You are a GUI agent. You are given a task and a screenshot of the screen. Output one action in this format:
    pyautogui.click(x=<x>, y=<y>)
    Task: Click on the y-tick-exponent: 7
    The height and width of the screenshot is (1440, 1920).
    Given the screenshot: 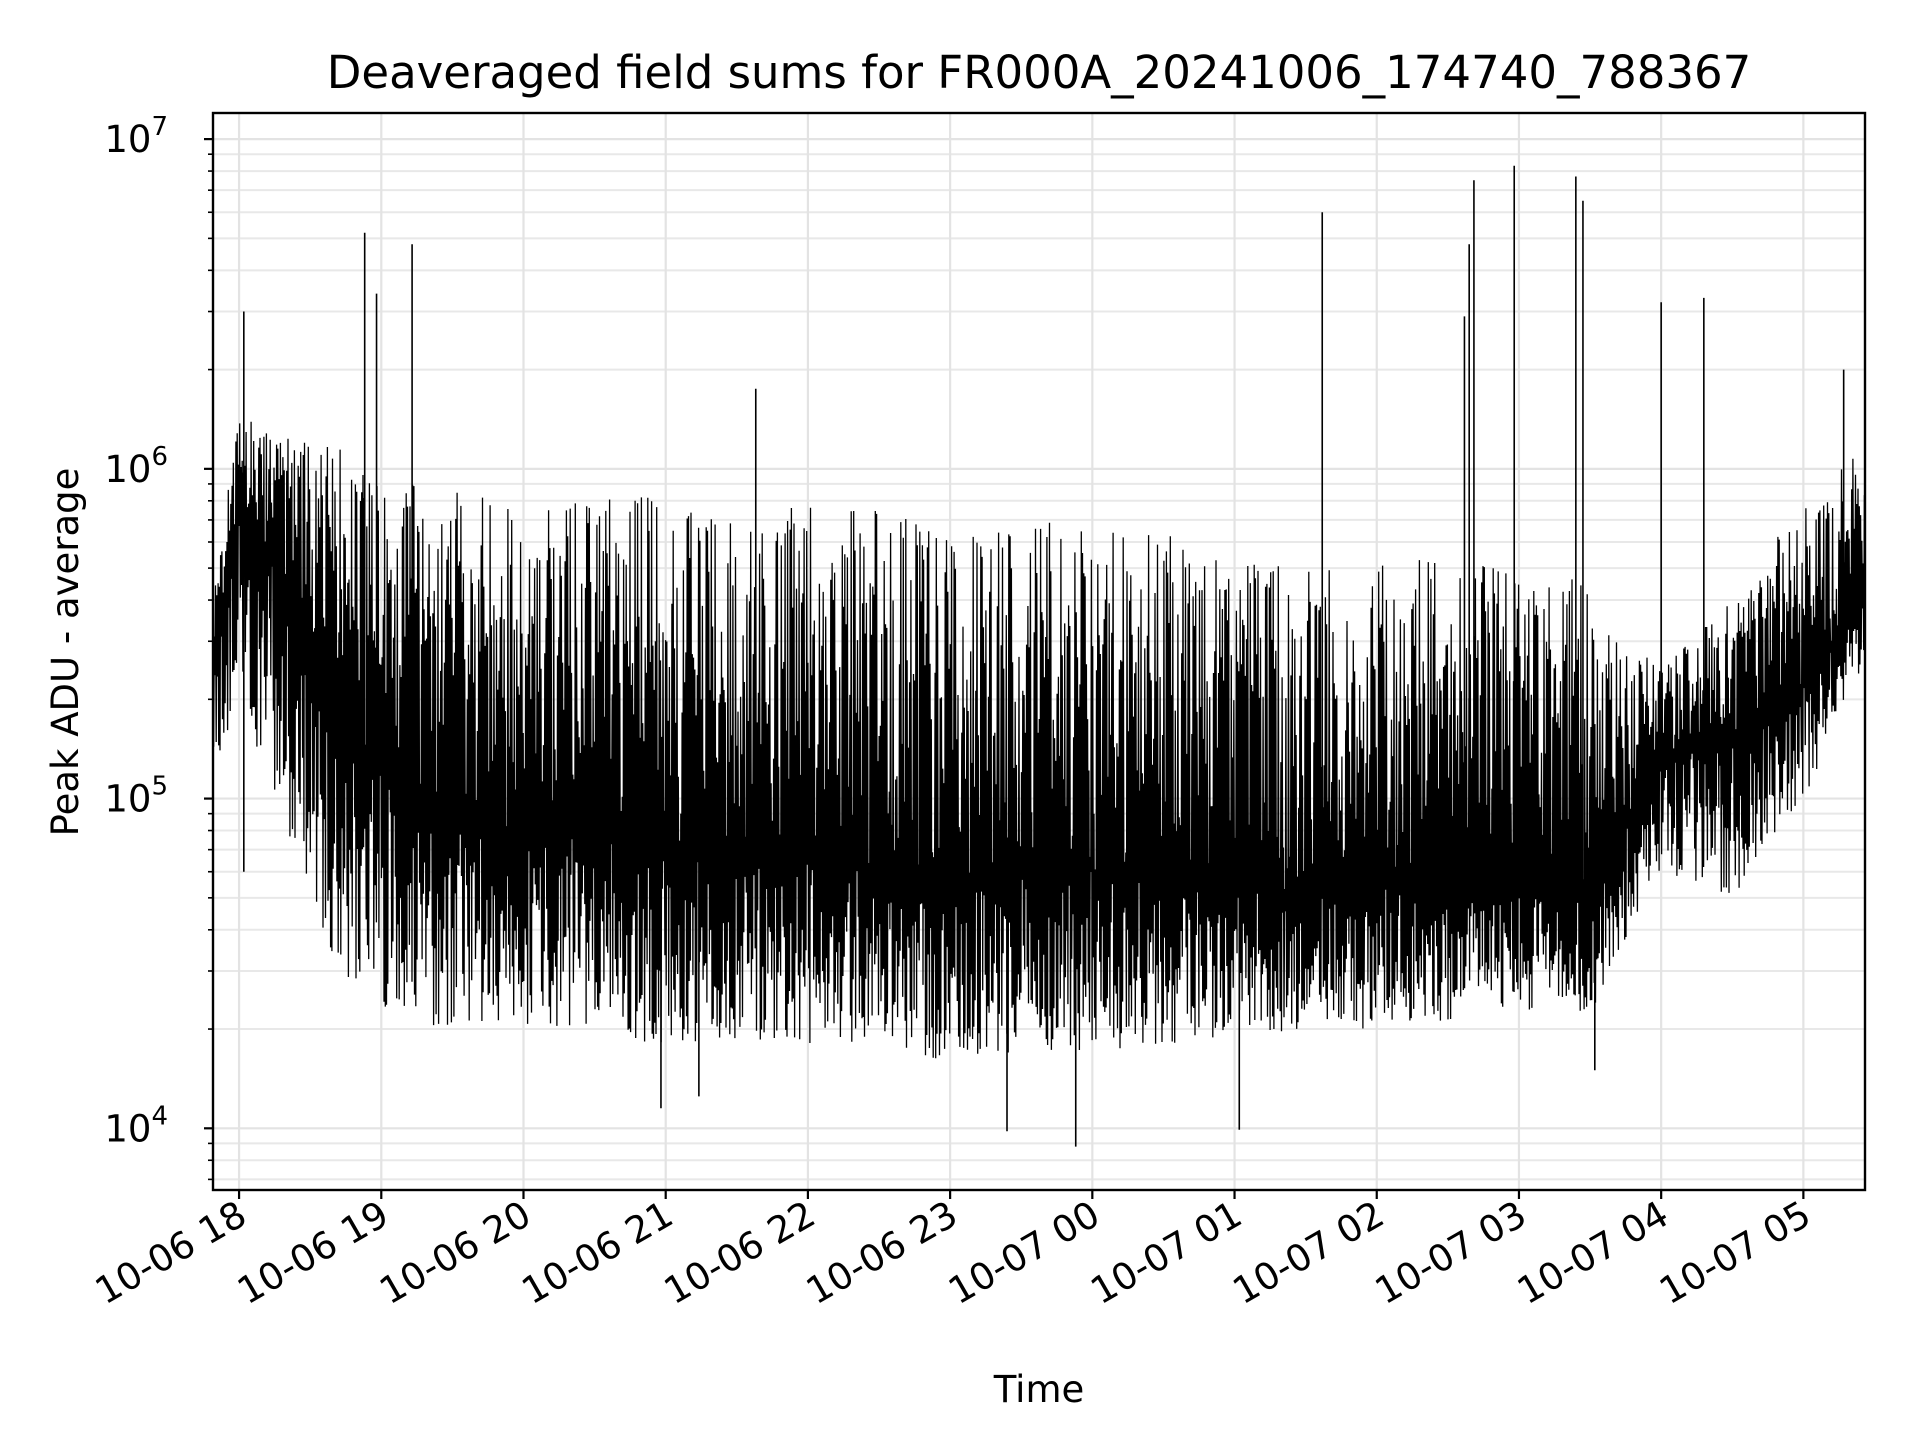 What is the action you would take?
    pyautogui.click(x=159, y=127)
    